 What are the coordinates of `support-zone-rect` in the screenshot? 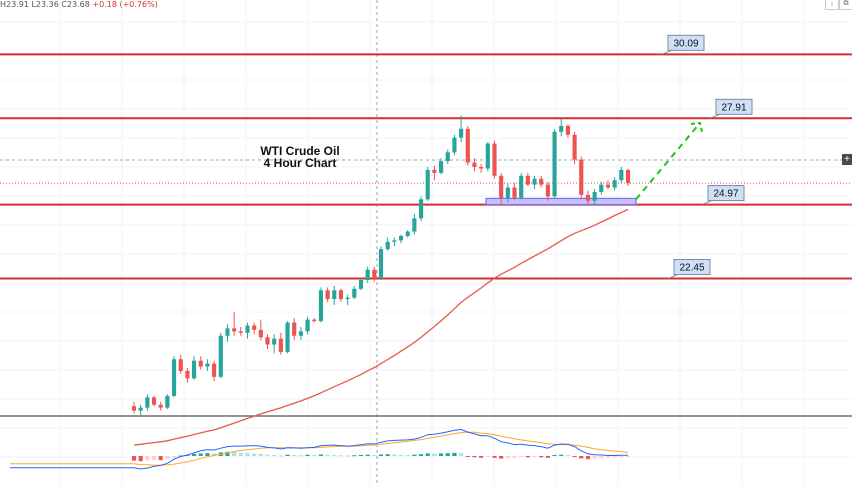 It's located at (561, 201).